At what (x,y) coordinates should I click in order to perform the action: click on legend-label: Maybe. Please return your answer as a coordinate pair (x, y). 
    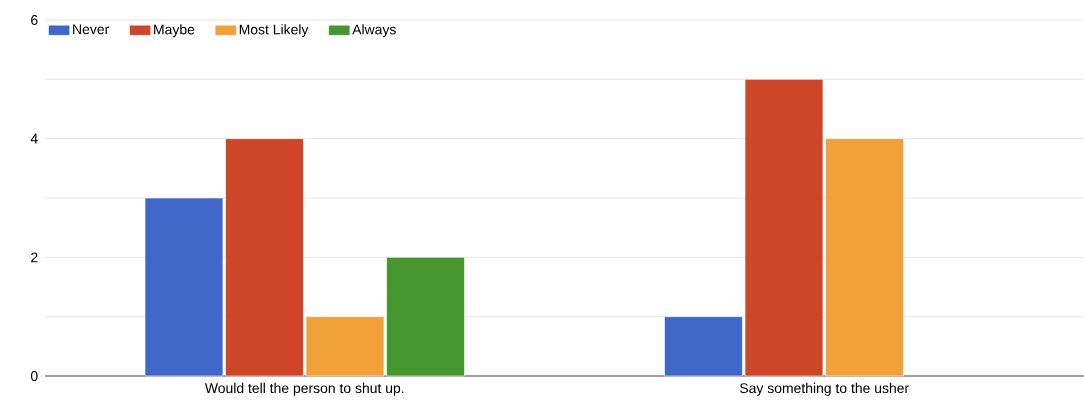
    Looking at the image, I should click on (174, 31).